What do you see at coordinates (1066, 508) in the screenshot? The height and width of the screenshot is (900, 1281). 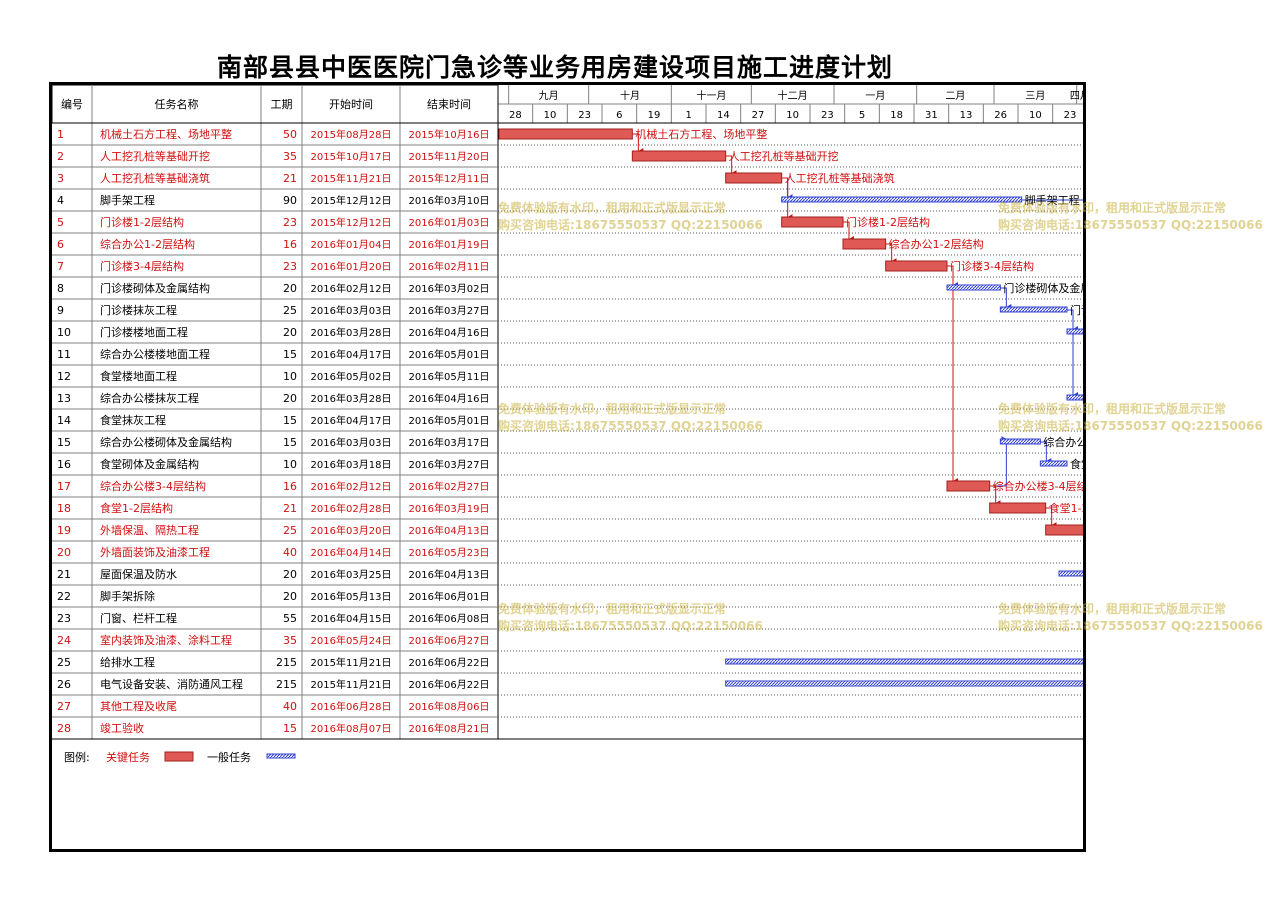 I see `bar-label: 食堂1-2层结构` at bounding box center [1066, 508].